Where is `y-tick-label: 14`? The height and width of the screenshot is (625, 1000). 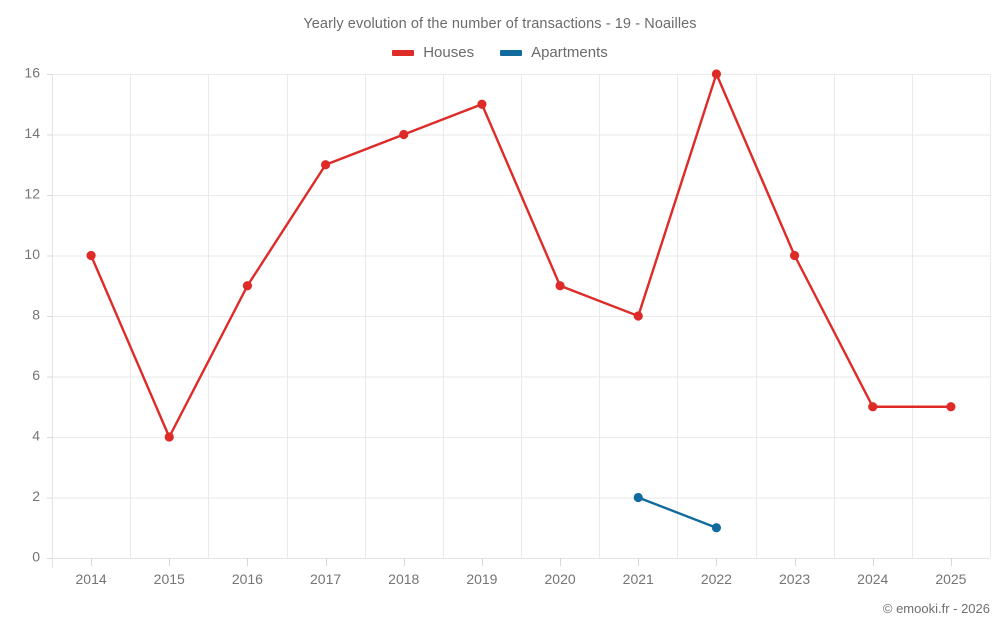 y-tick-label: 14 is located at coordinates (32, 133).